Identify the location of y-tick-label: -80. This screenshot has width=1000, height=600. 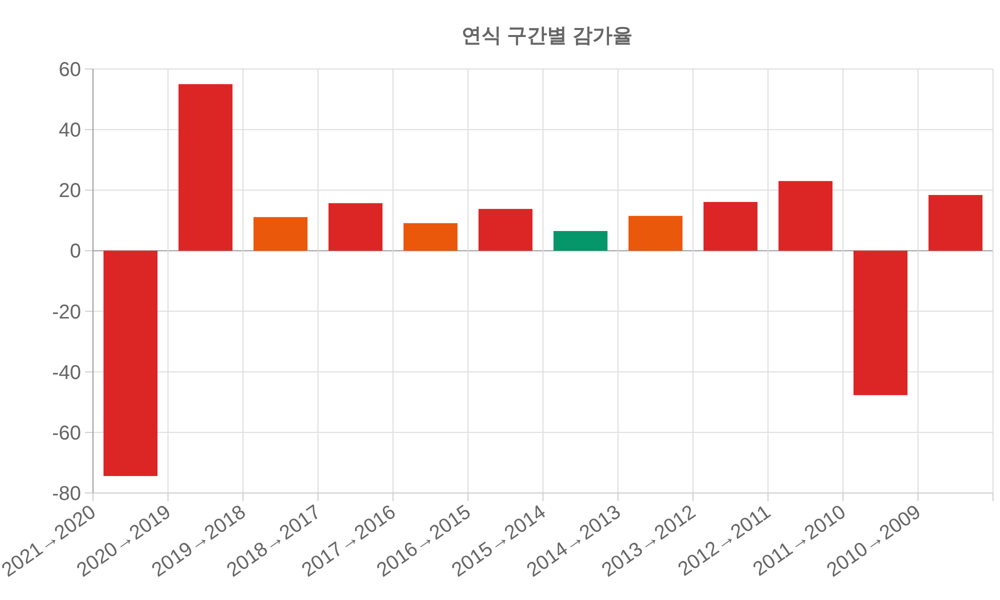
(66, 494).